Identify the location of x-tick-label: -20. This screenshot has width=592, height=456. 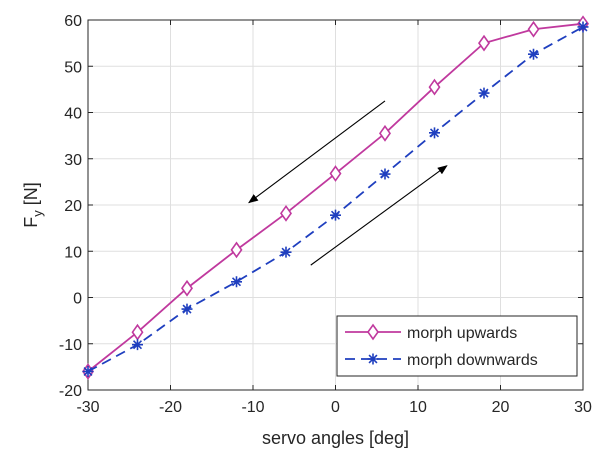
(170, 407).